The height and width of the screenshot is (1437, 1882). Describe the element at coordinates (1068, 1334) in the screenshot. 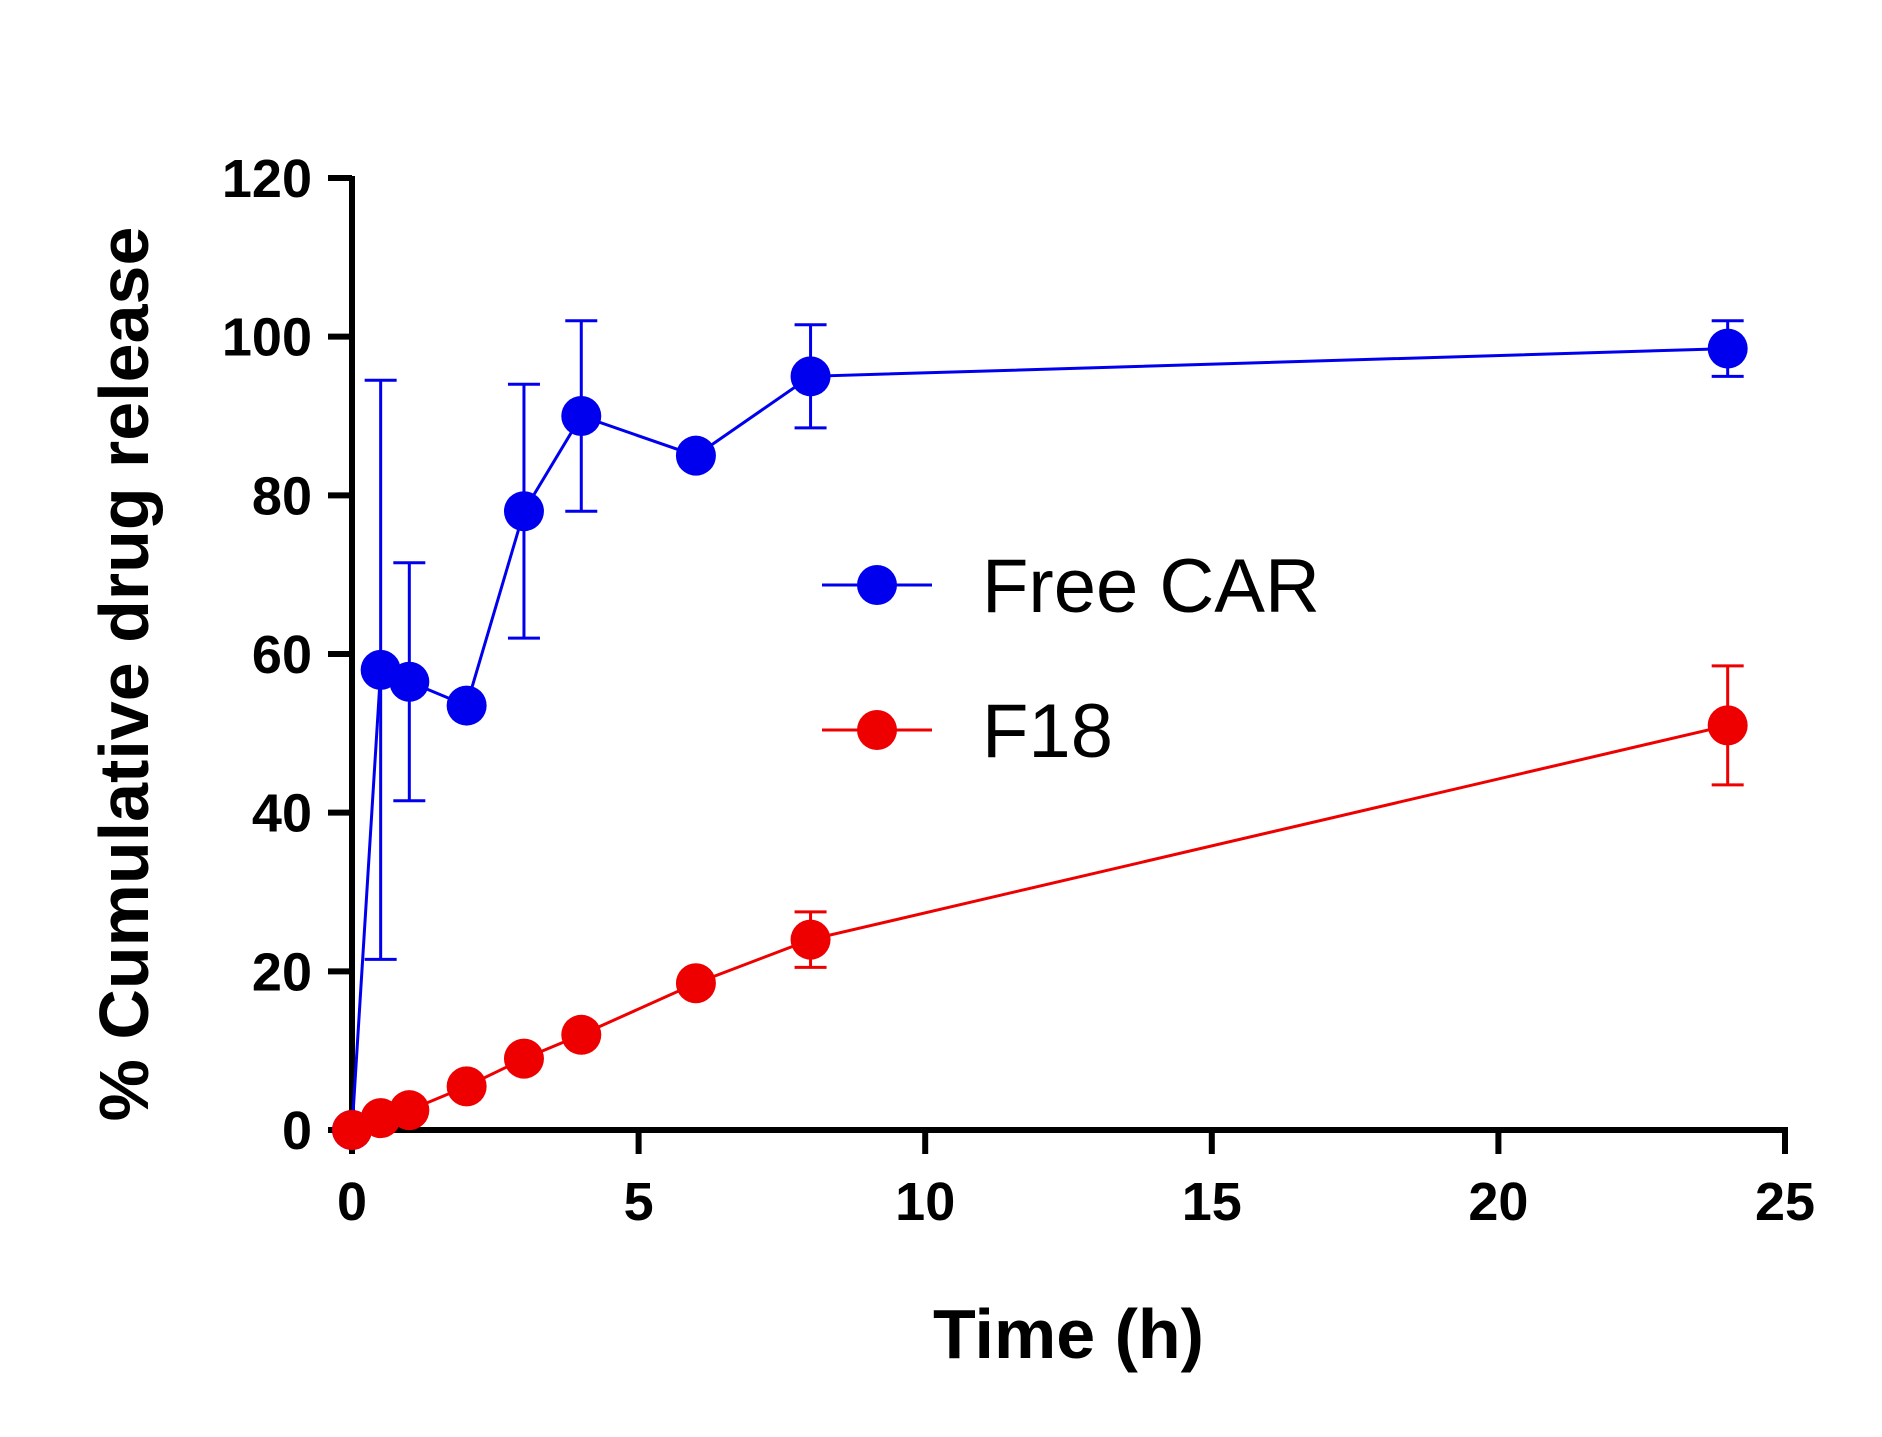

I see `x-axis-title: Time (h)` at that location.